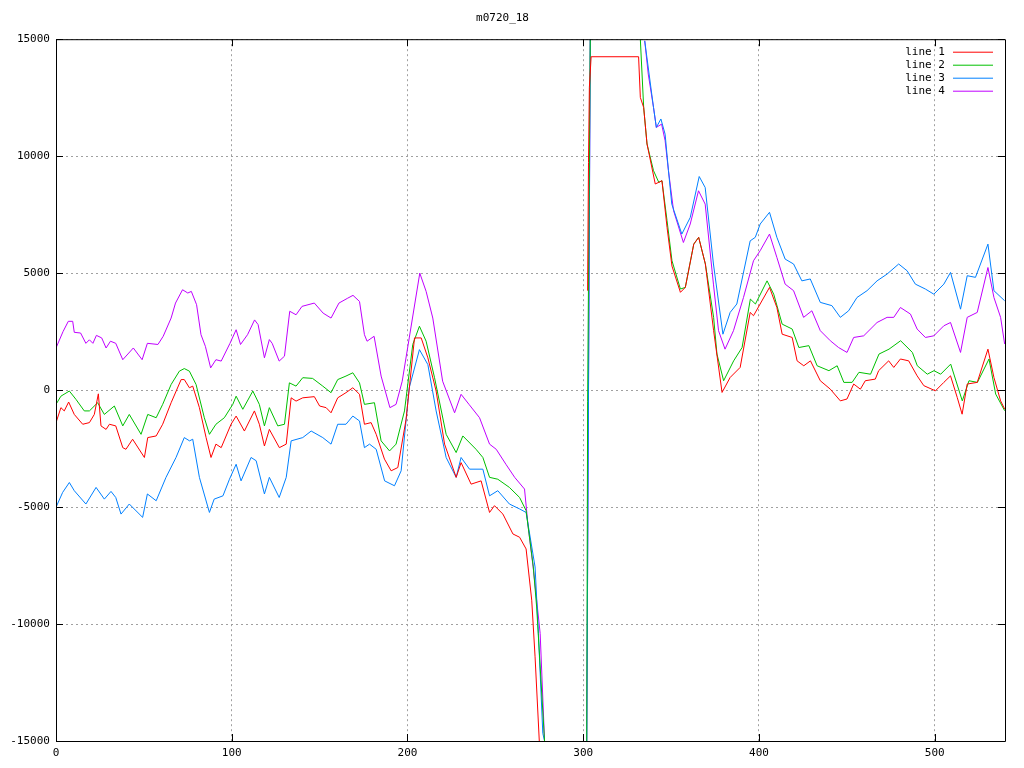 The width and height of the screenshot is (1024, 768). What do you see at coordinates (46, 389) in the screenshot?
I see `y-tick-label: 0` at bounding box center [46, 389].